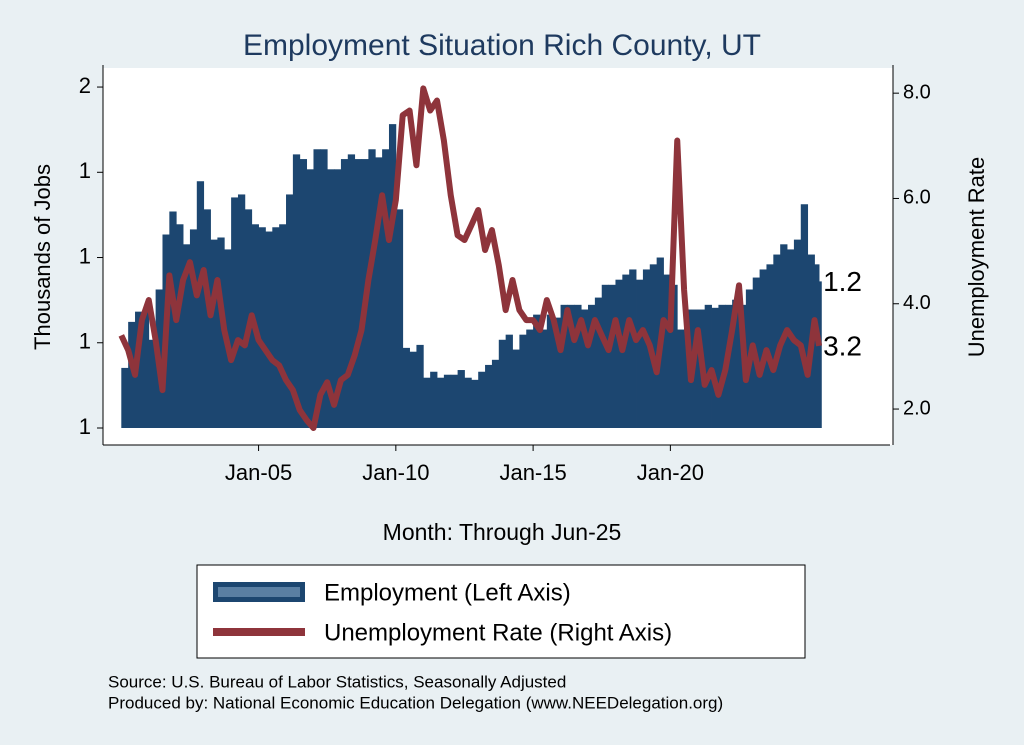 The width and height of the screenshot is (1024, 745). I want to click on x-tick-label: Jan-15, so click(532, 472).